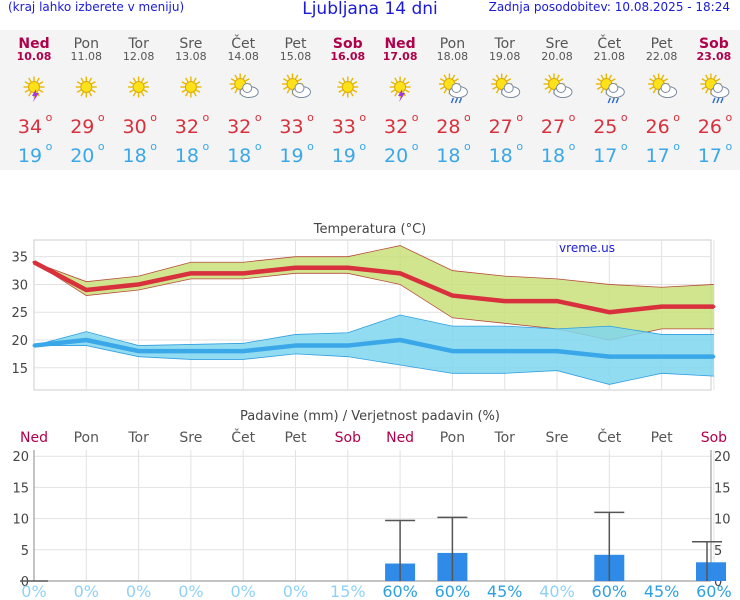  I want to click on page-title: Ljubljana 14 dni, so click(370, 9).